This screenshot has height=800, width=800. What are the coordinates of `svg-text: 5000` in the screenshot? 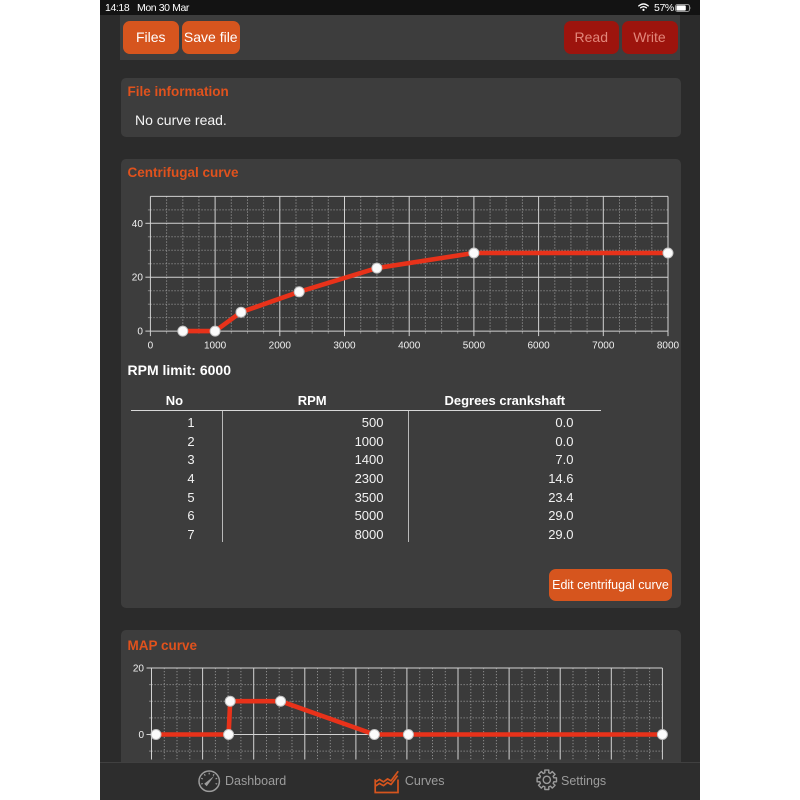 It's located at (473, 345).